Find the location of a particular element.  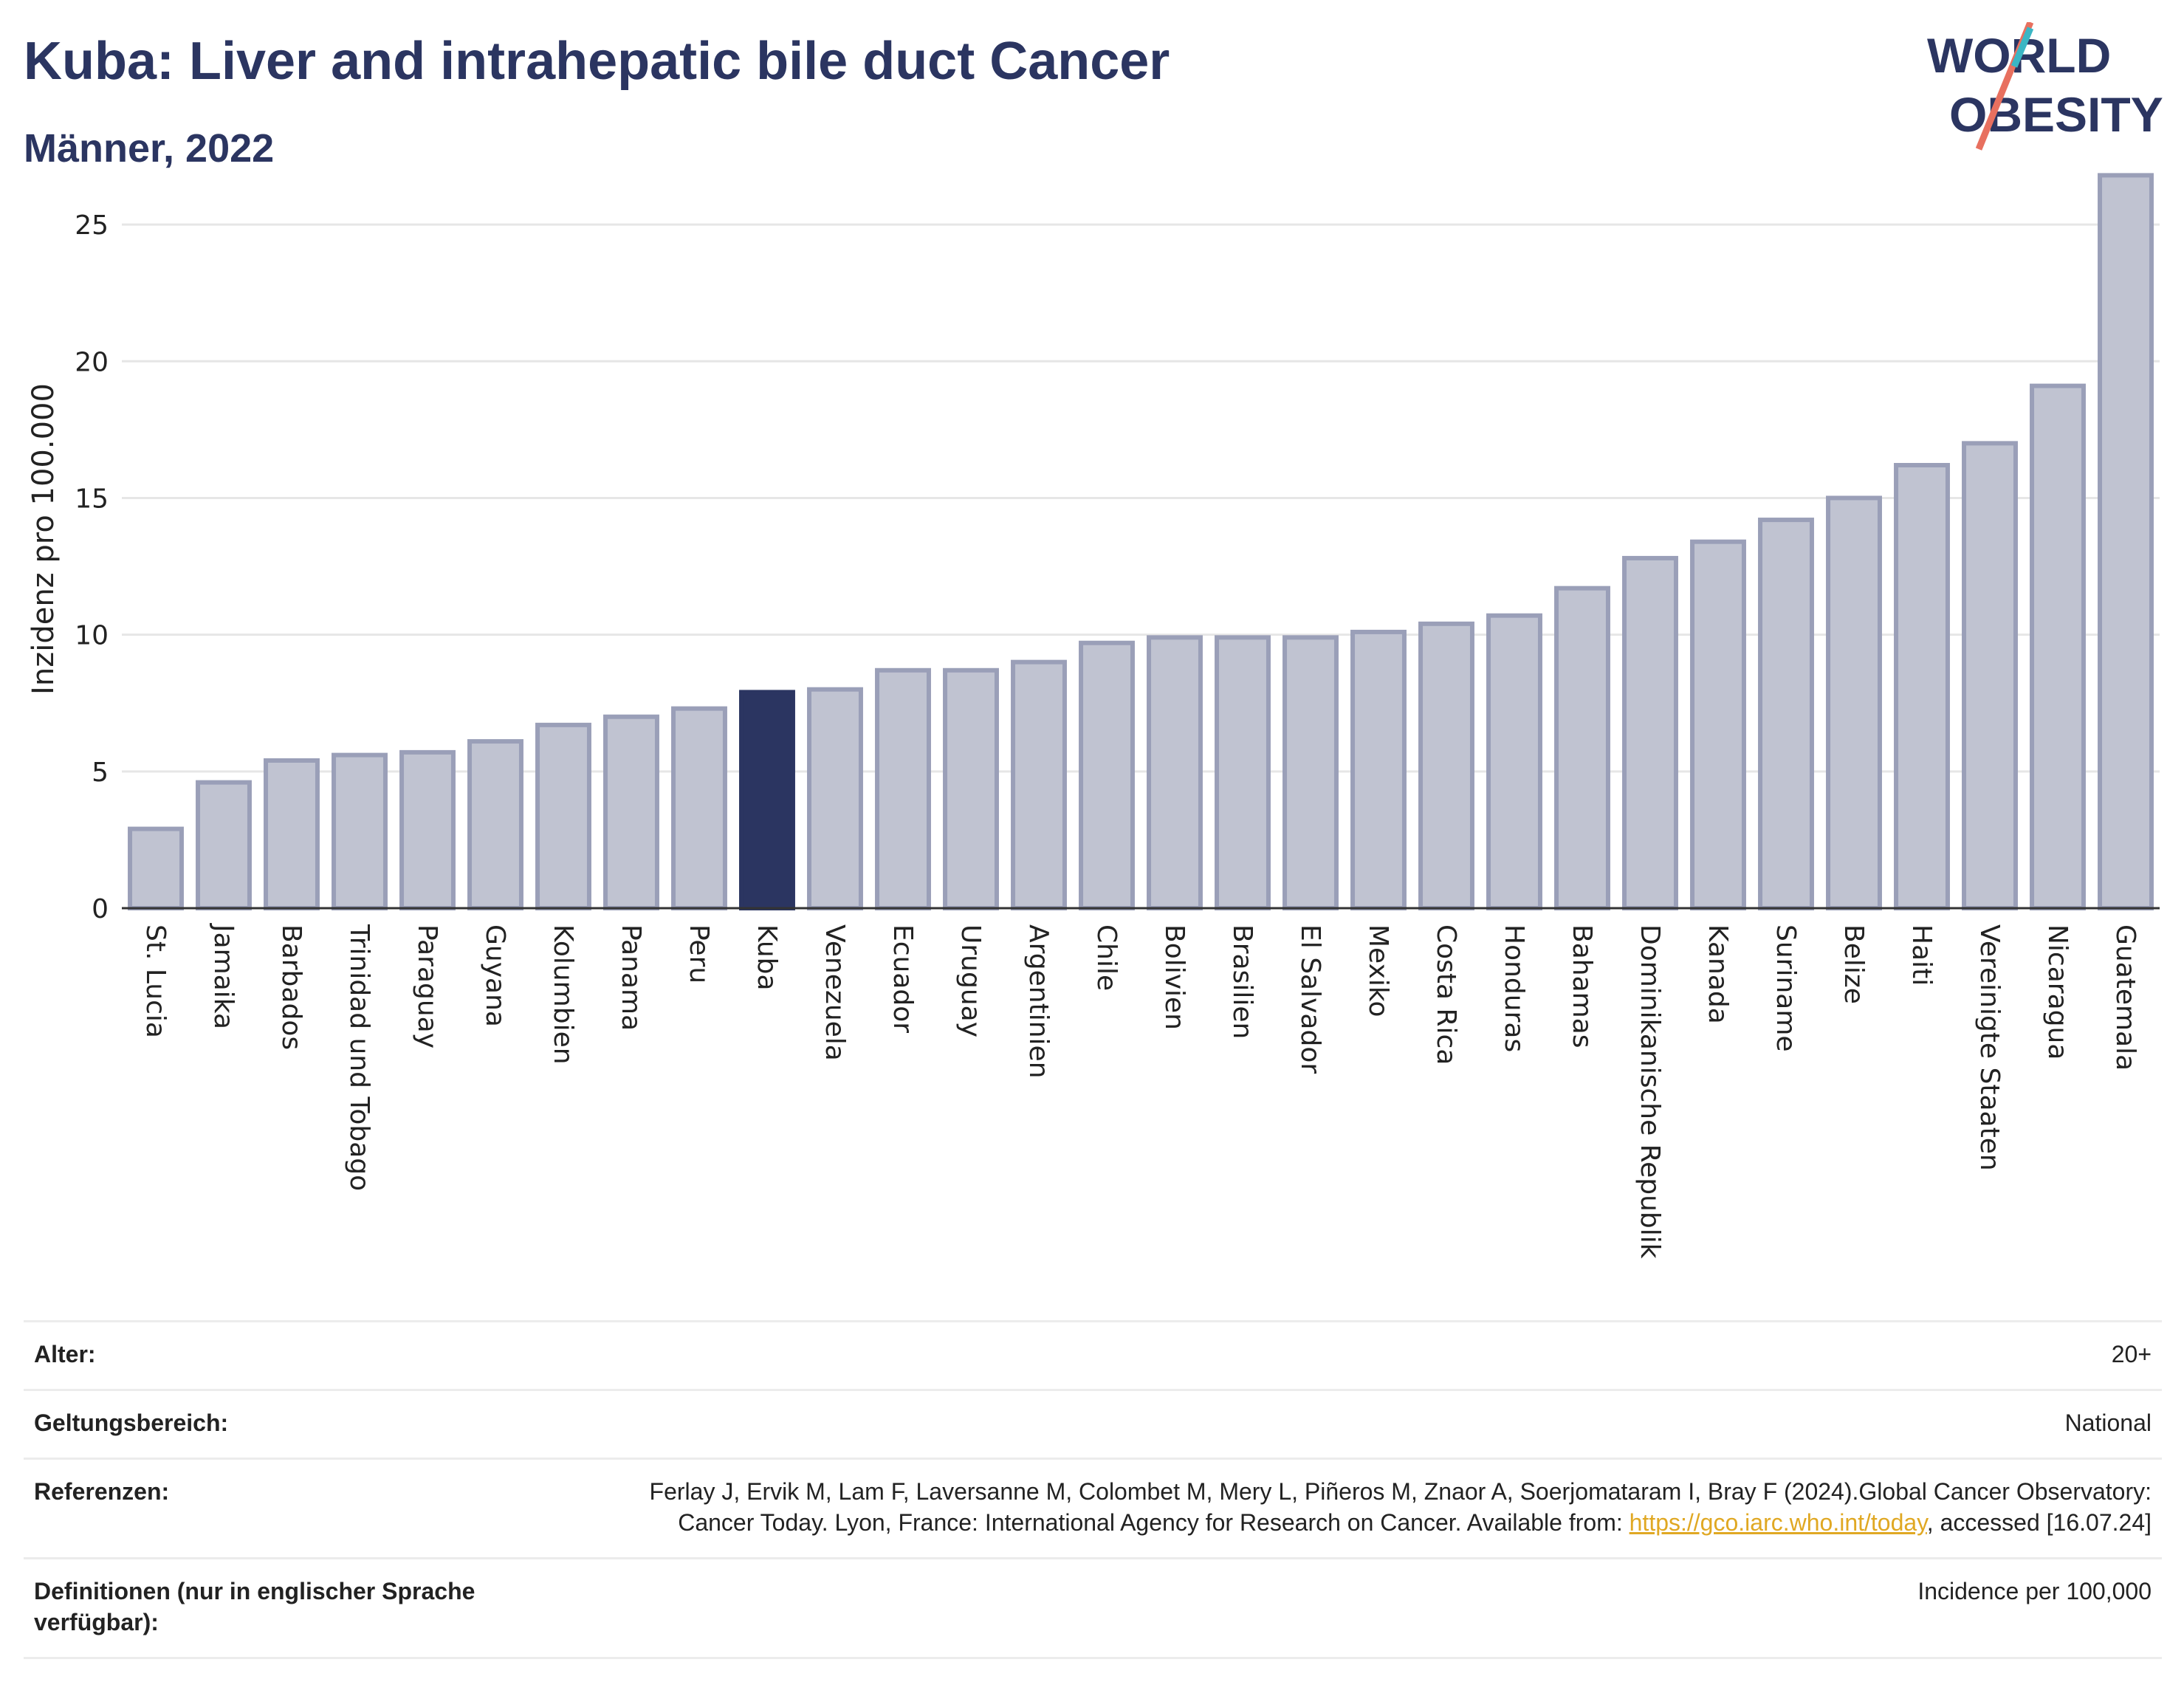

x-tick-label: Venezuela is located at coordinates (835, 993).